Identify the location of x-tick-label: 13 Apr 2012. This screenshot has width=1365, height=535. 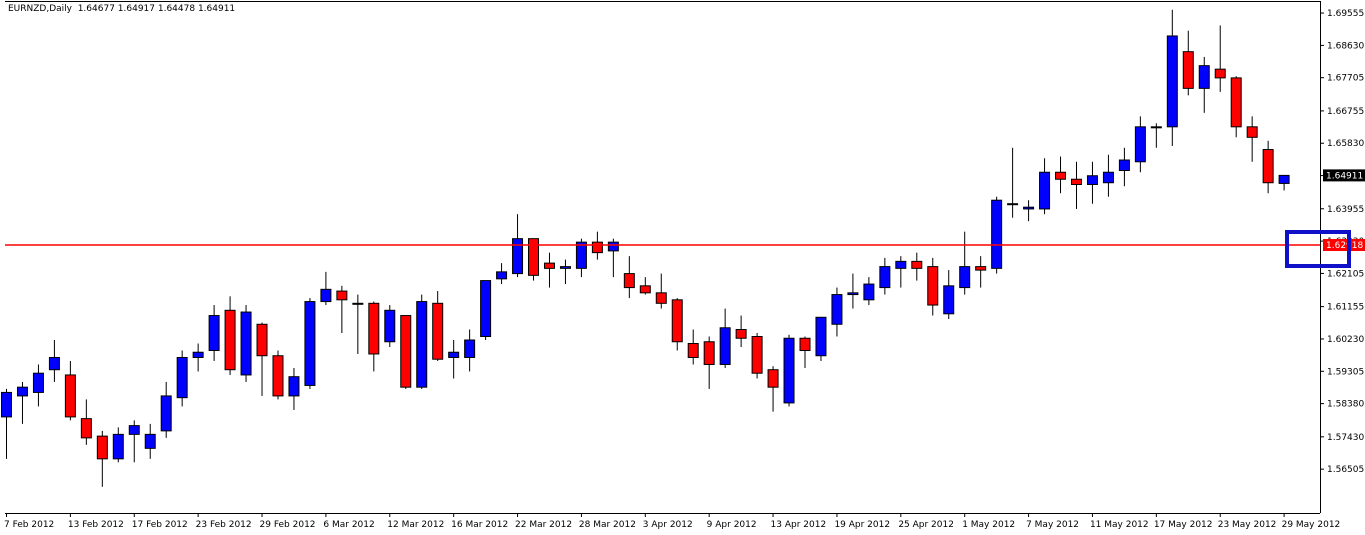
(799, 525).